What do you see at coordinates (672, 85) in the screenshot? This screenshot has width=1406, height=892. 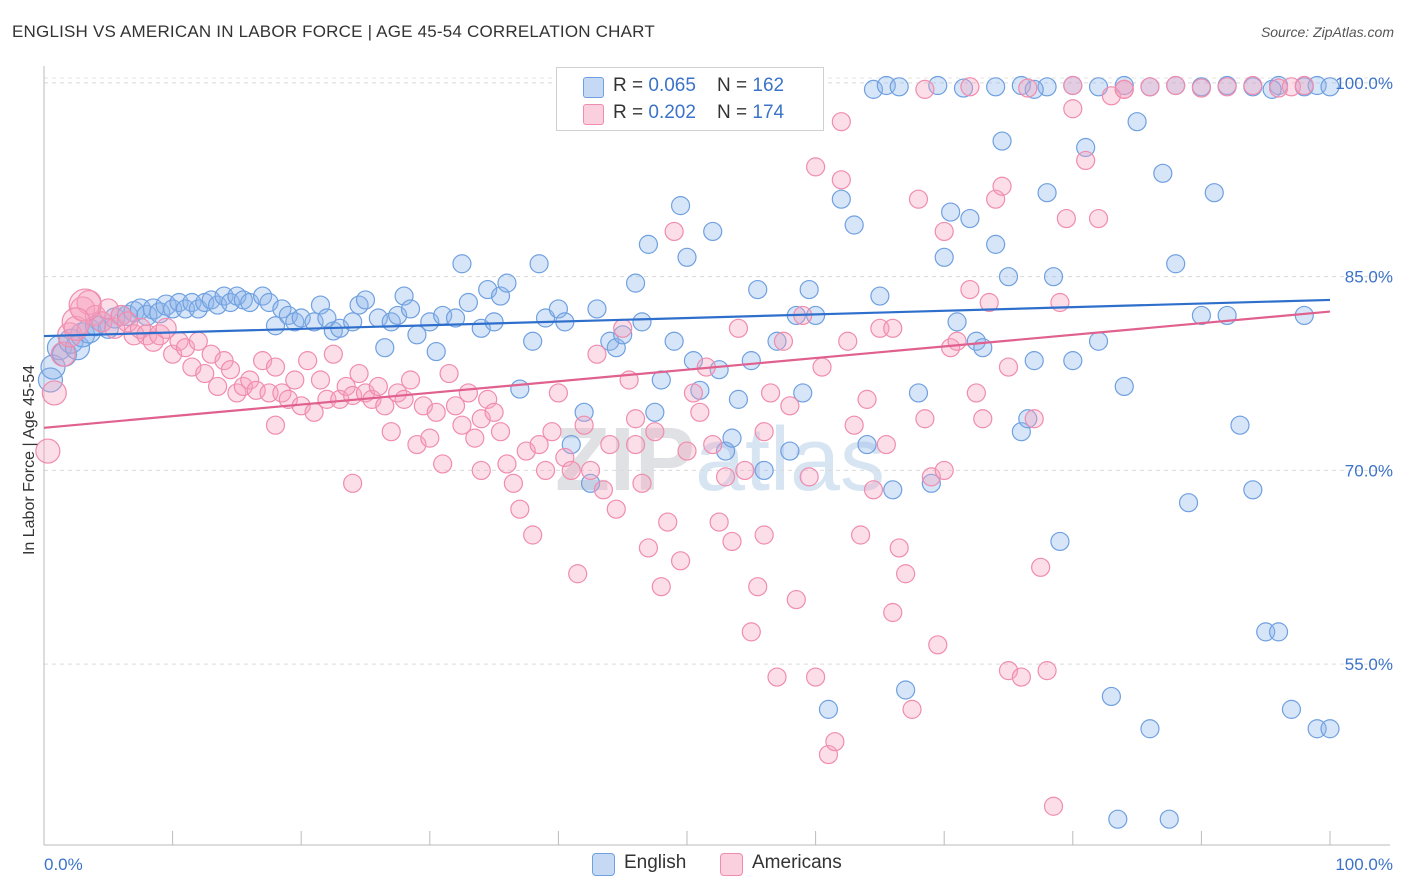 I see `r-value-english: 0.065` at bounding box center [672, 85].